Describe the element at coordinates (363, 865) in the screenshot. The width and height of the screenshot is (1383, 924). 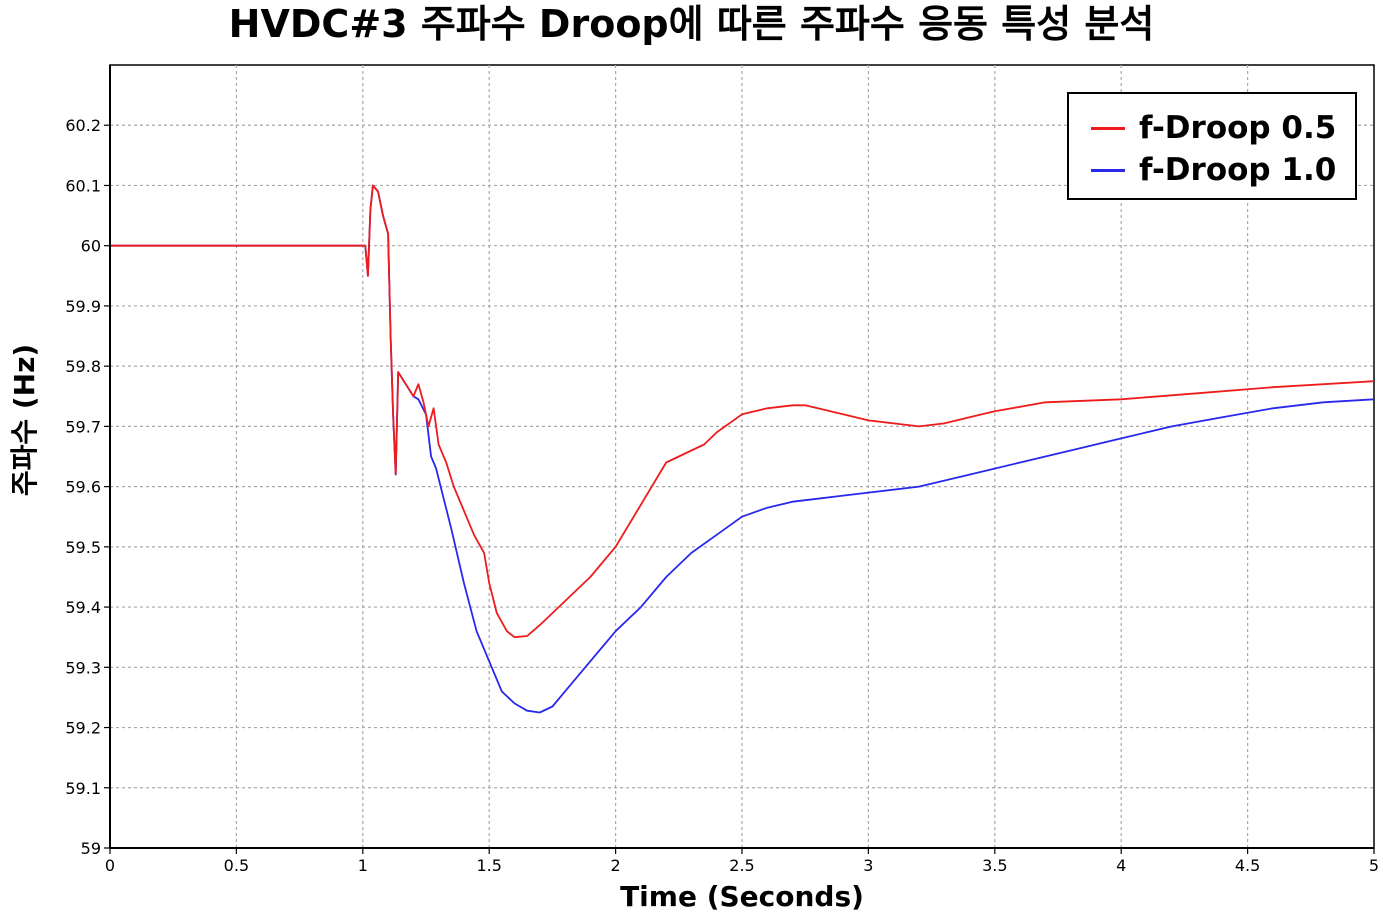
I see `x-tick-label: 1` at that location.